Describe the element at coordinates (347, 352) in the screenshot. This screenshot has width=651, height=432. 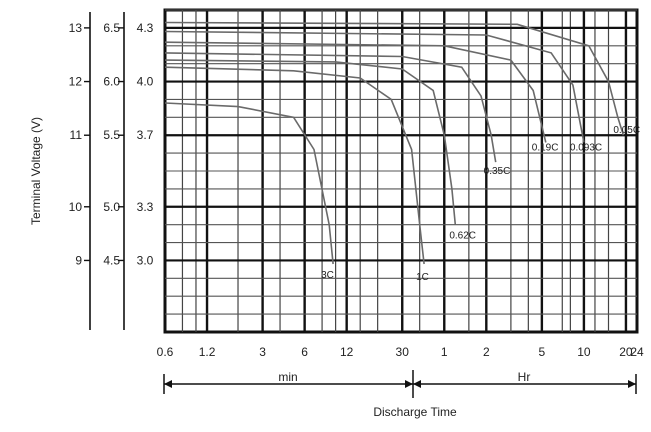
I see `x-tick-label: 12` at that location.